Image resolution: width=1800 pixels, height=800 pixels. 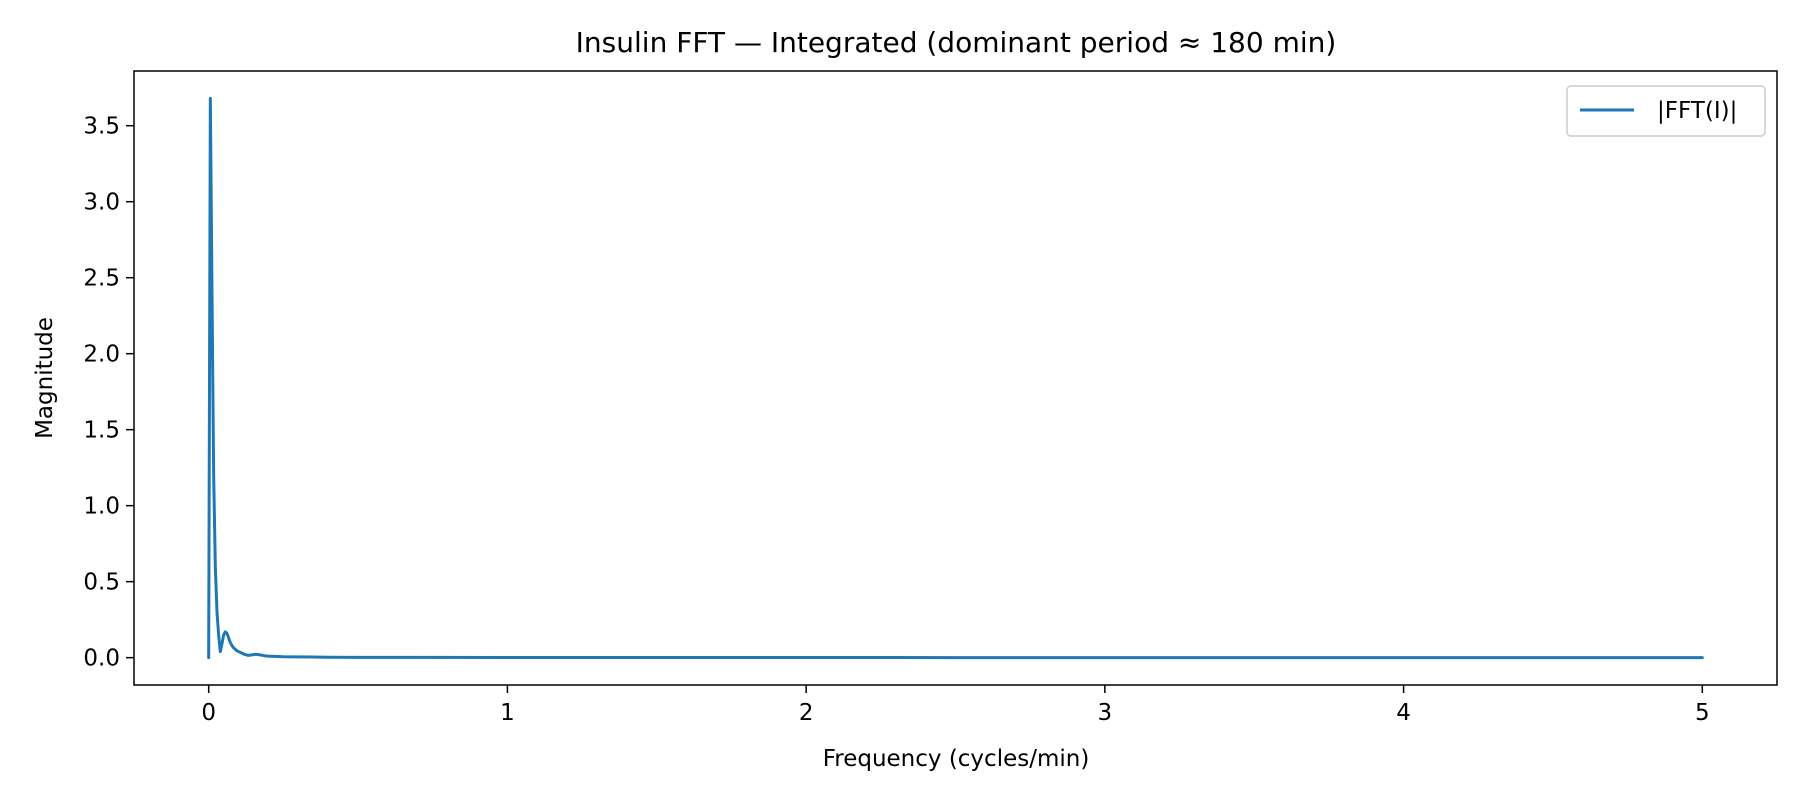 What do you see at coordinates (1702, 713) in the screenshot?
I see `x-tick-label: 5` at bounding box center [1702, 713].